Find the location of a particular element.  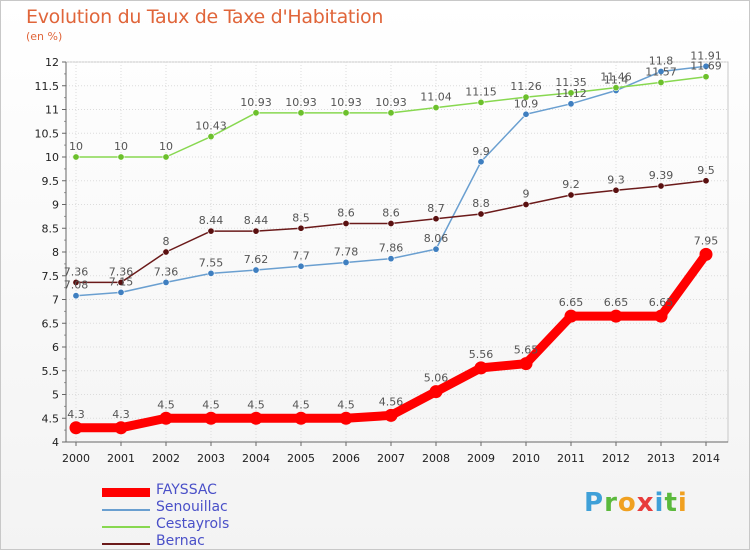

x-tick-label: 2012 is located at coordinates (616, 458).